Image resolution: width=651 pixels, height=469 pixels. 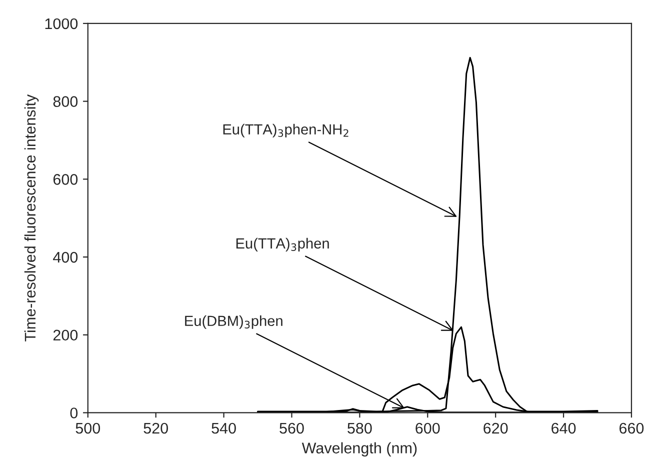 What do you see at coordinates (224, 428) in the screenshot?
I see `x-tick-label: 540` at bounding box center [224, 428].